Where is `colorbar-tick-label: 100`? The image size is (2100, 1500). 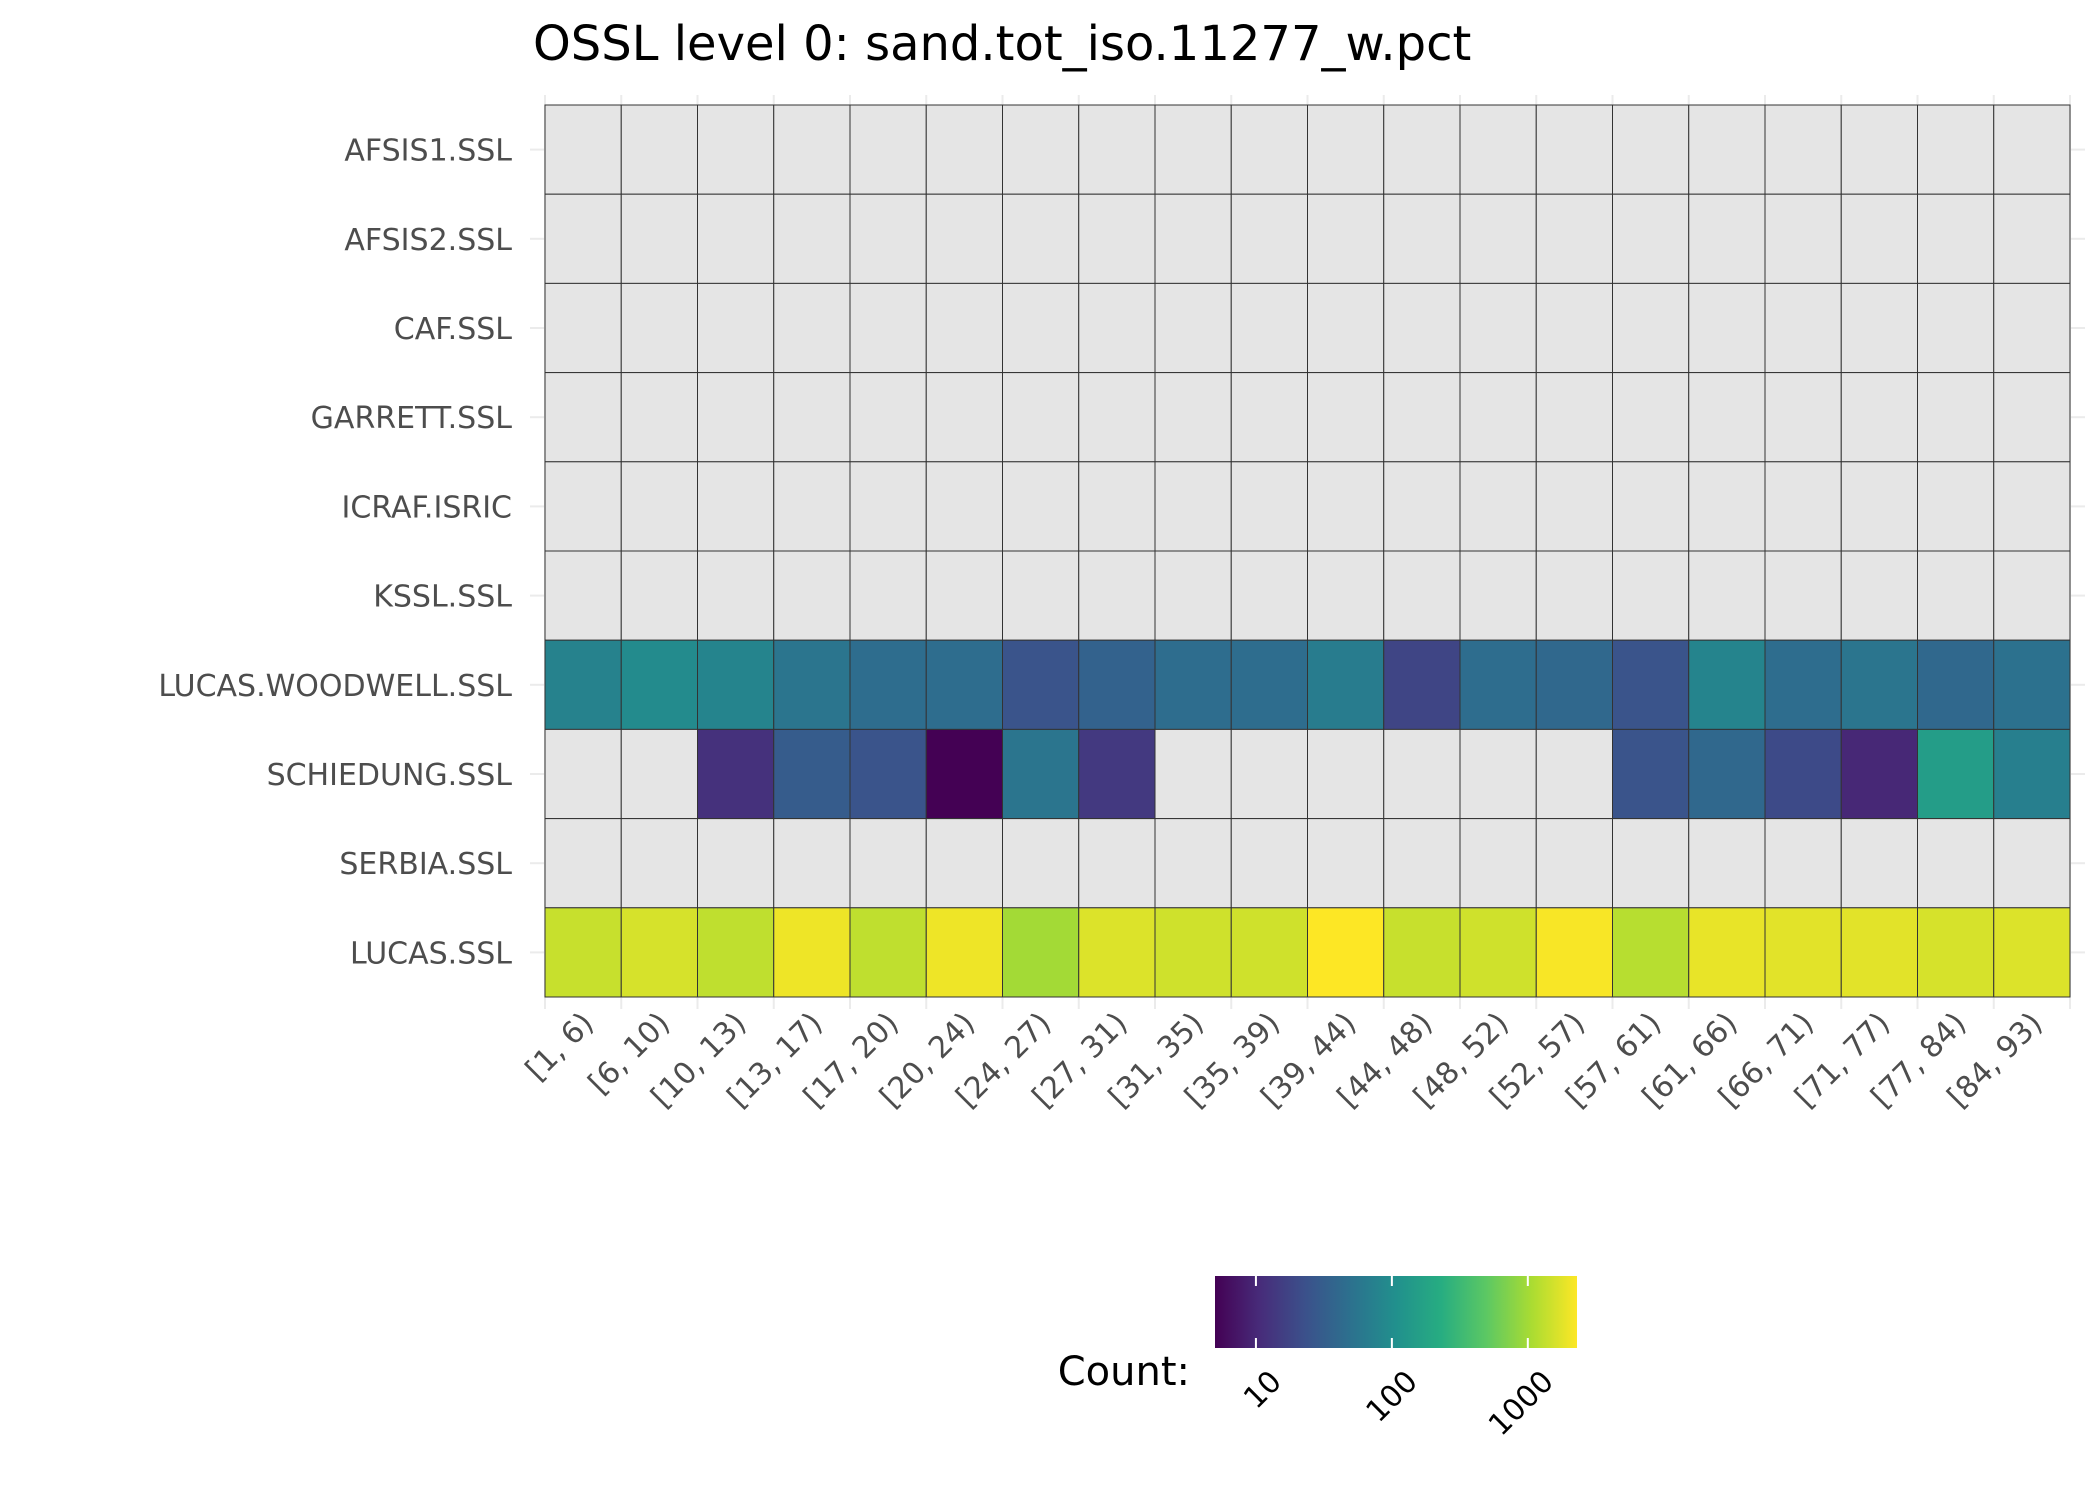
colorbar-tick-label: 100 is located at coordinates (1392, 1396).